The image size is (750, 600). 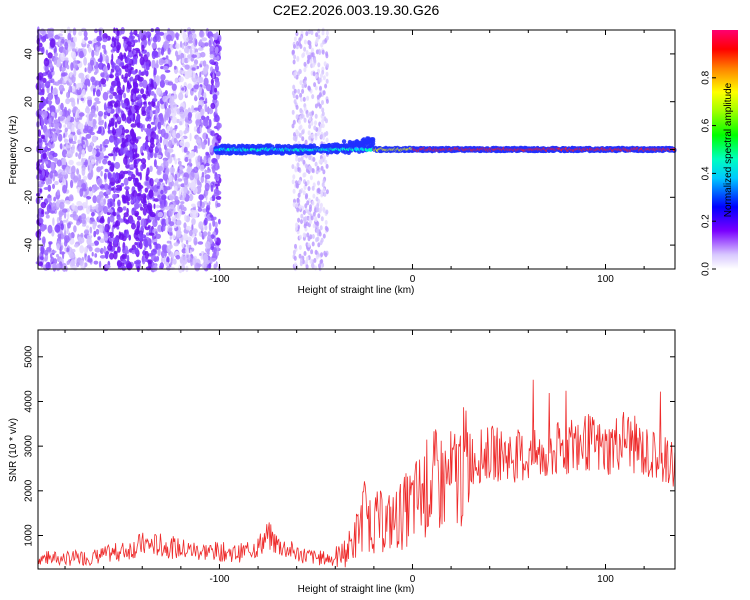 I want to click on snr-x-axis-label: Height of straight line (km), so click(x=356, y=589).